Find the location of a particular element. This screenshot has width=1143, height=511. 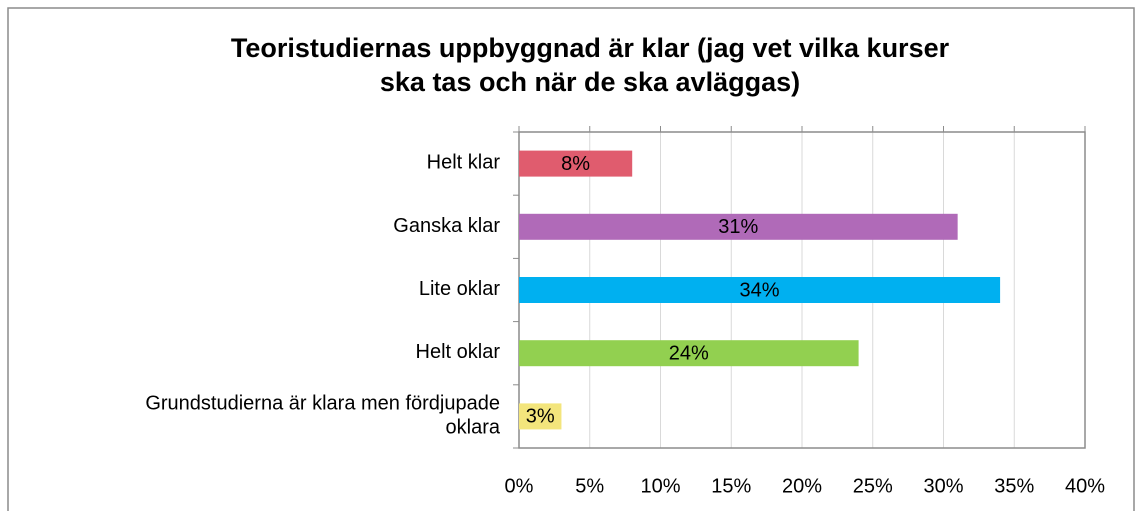

y-tick-label: Ganska klar is located at coordinates (446, 226).